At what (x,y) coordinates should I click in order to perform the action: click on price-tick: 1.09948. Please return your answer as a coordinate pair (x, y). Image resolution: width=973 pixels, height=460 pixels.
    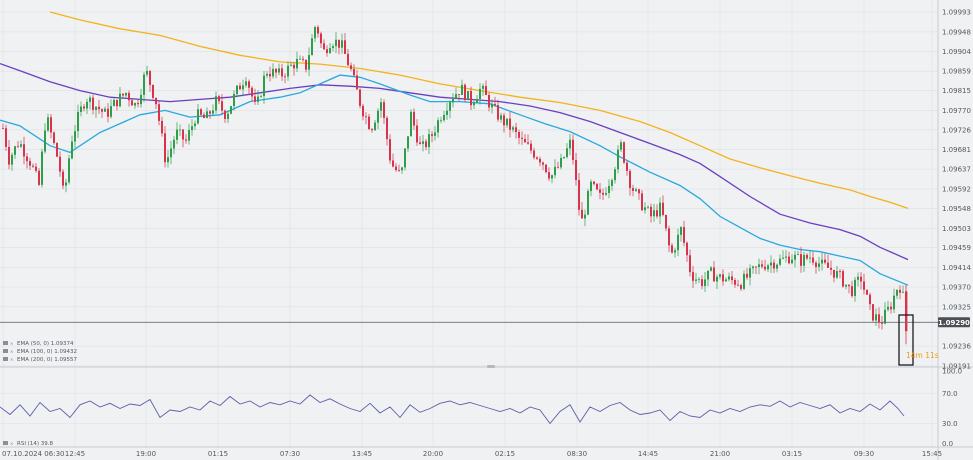
    Looking at the image, I should click on (956, 32).